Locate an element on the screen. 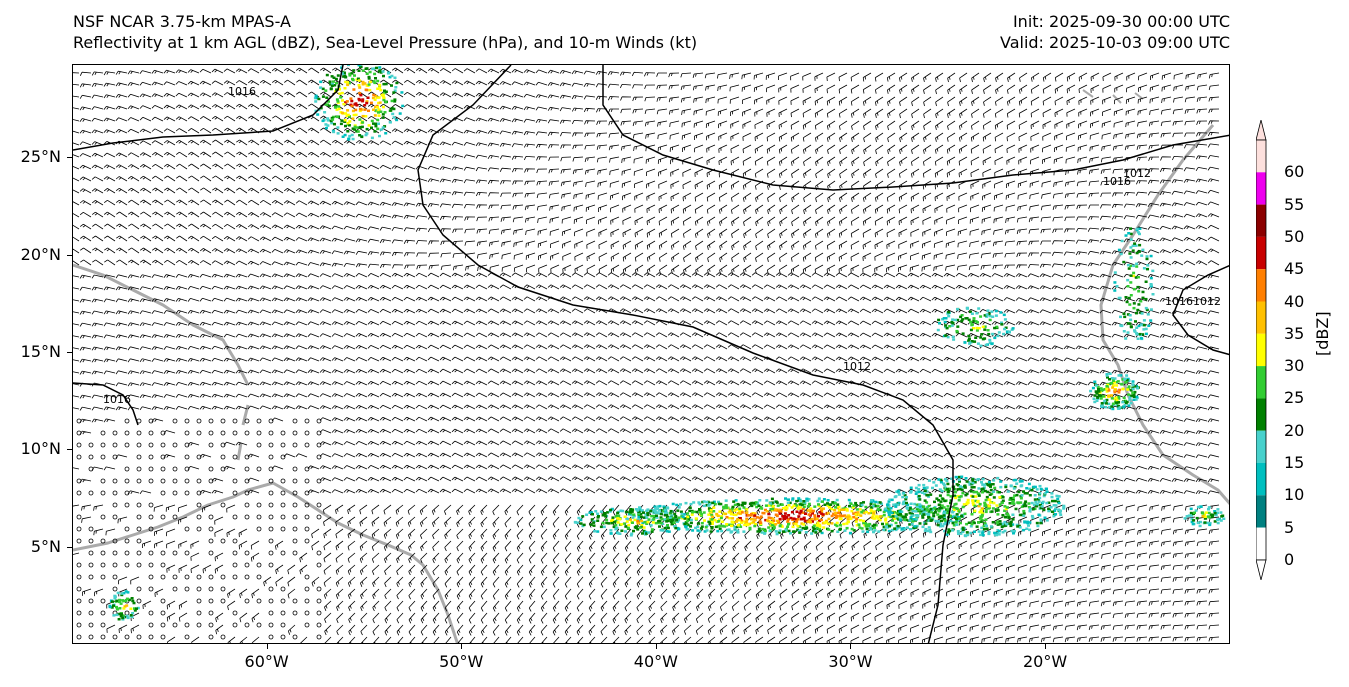 This screenshot has width=1349, height=687. colorbar-tick-label: 20 is located at coordinates (1294, 430).